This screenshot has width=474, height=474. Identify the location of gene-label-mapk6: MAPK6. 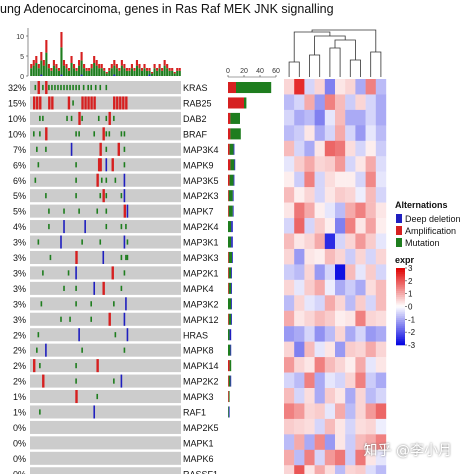
(198, 459).